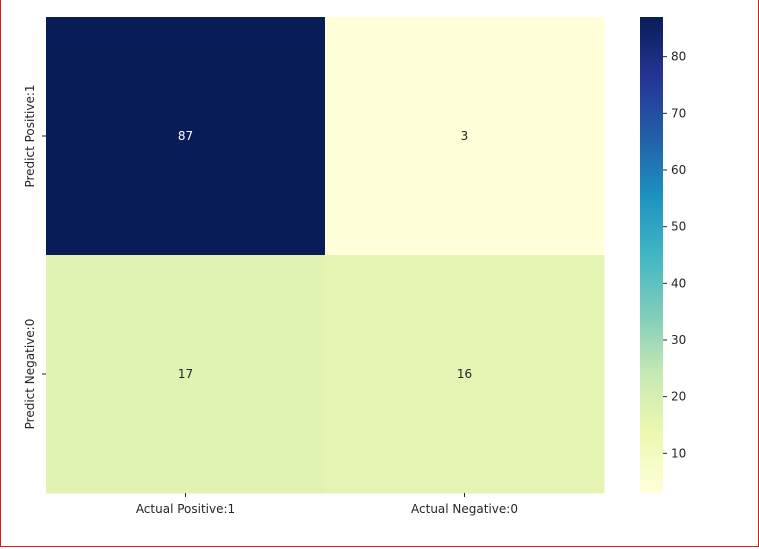  Describe the element at coordinates (678, 453) in the screenshot. I see `colorbar-tick-label: 10` at that location.